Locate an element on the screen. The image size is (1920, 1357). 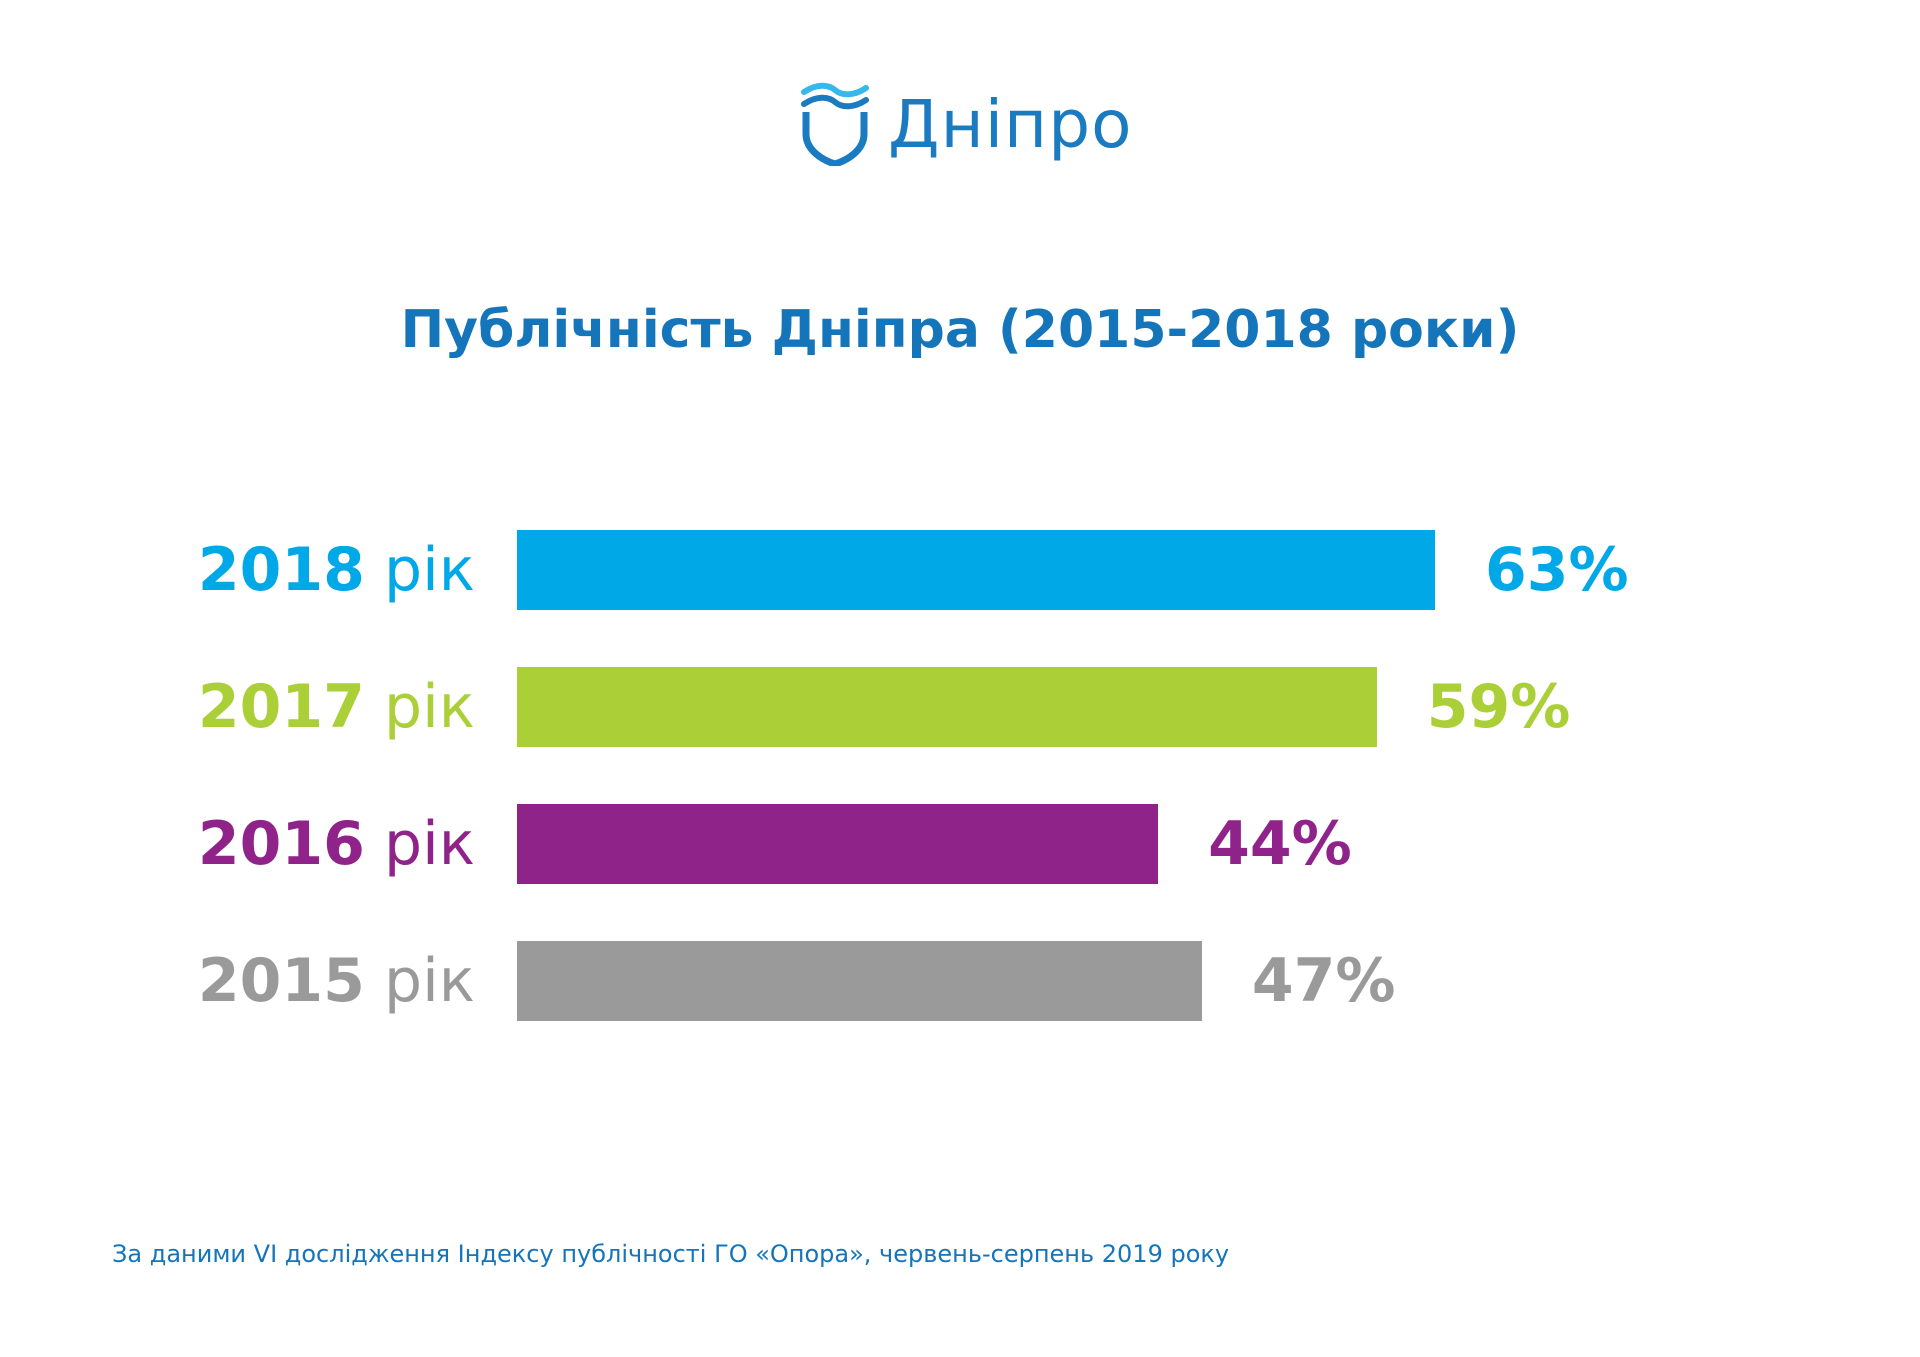
category-year: 2018 is located at coordinates (281, 570).